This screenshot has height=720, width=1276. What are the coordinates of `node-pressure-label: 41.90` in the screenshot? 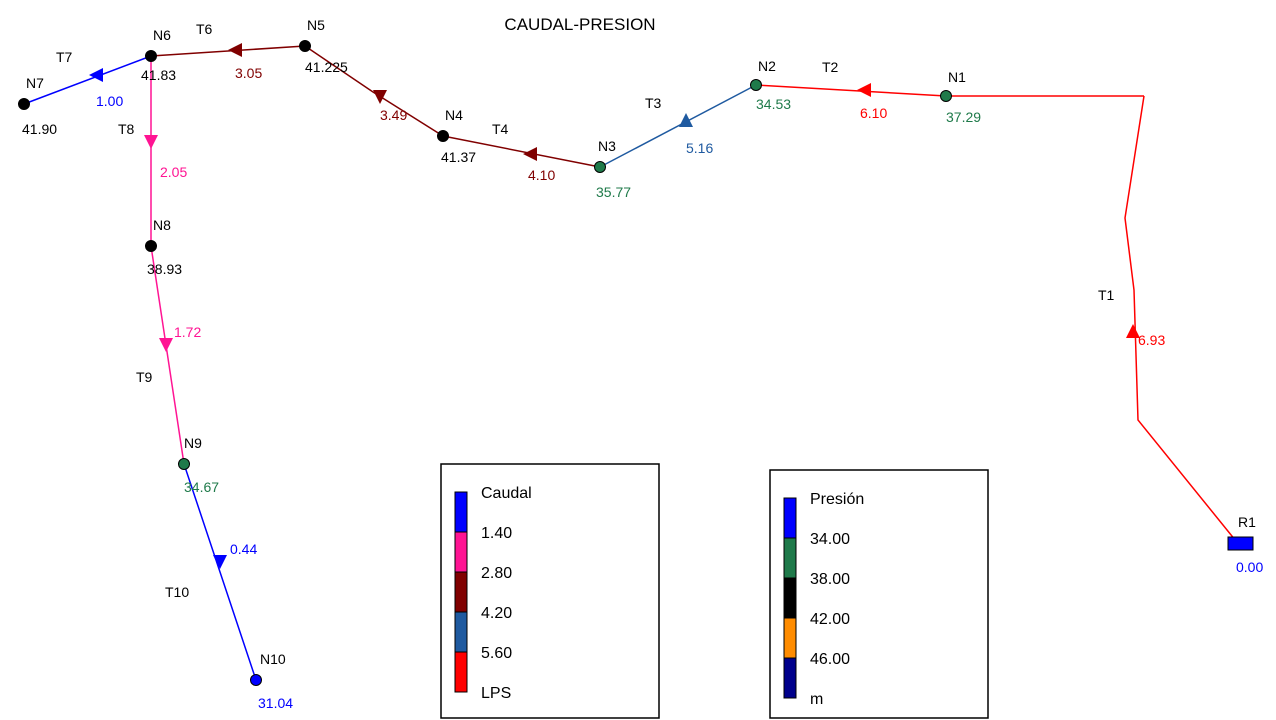 It's located at (39, 129).